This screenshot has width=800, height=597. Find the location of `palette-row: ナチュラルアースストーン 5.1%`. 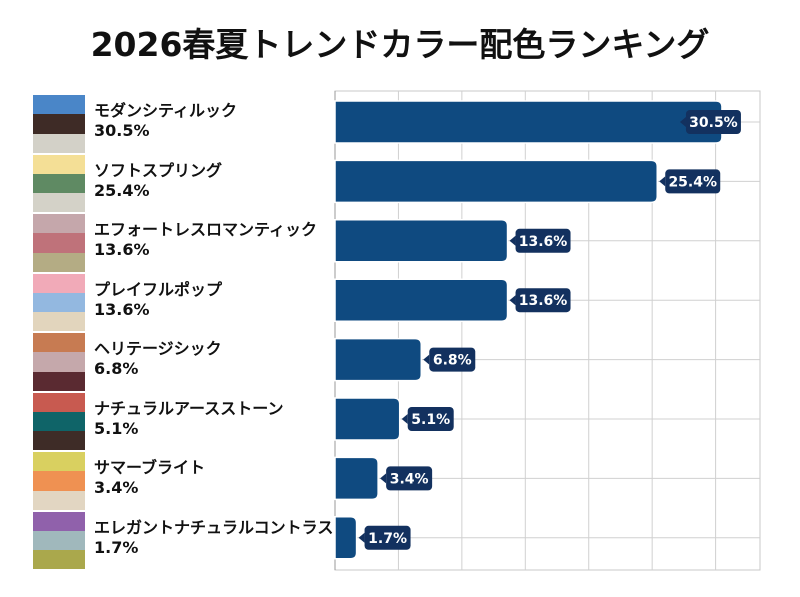

palette-row: ナチュラルアースストーン 5.1% is located at coordinates (183, 421).